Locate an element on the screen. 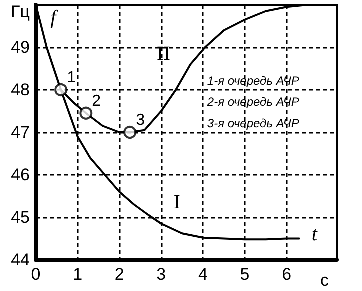 The height and width of the screenshot is (291, 362). annotation: t is located at coordinates (315, 235).